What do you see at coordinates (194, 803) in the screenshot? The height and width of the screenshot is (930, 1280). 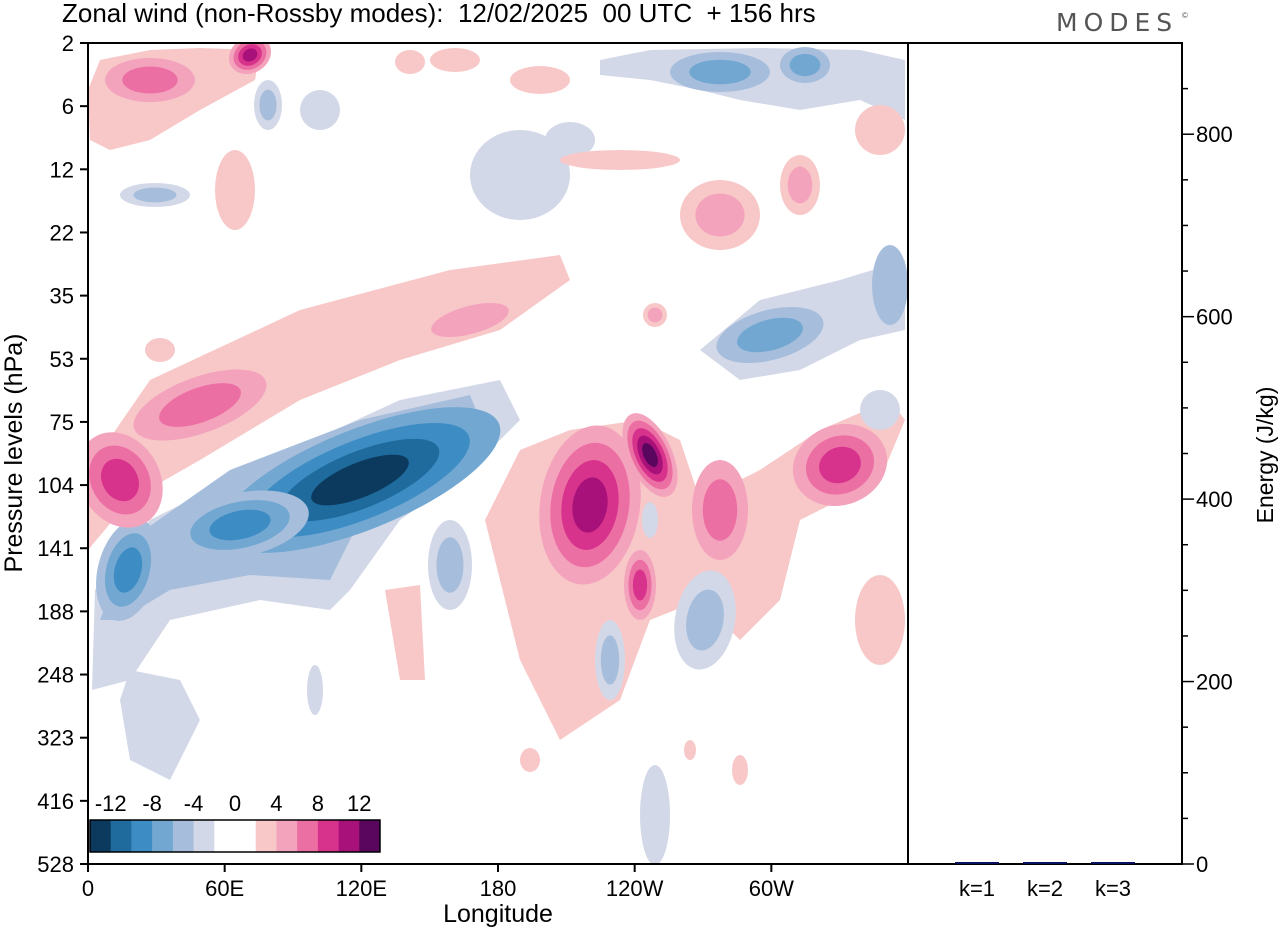 I see `colorbar-label: -4` at bounding box center [194, 803].